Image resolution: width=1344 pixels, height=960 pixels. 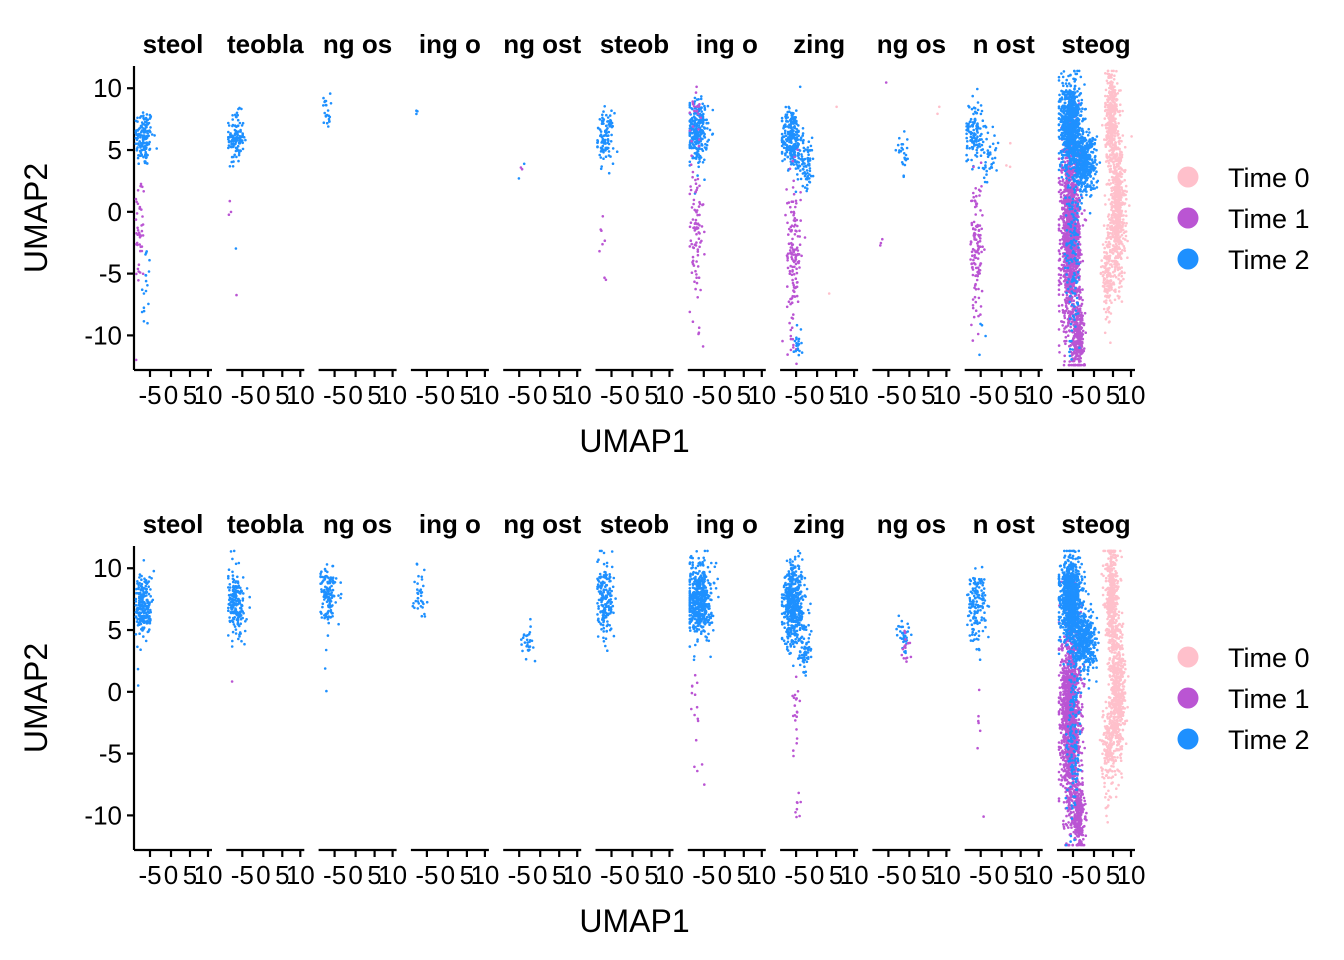 What do you see at coordinates (392, 395) in the screenshot?
I see `x-tick-label: 10` at bounding box center [392, 395].